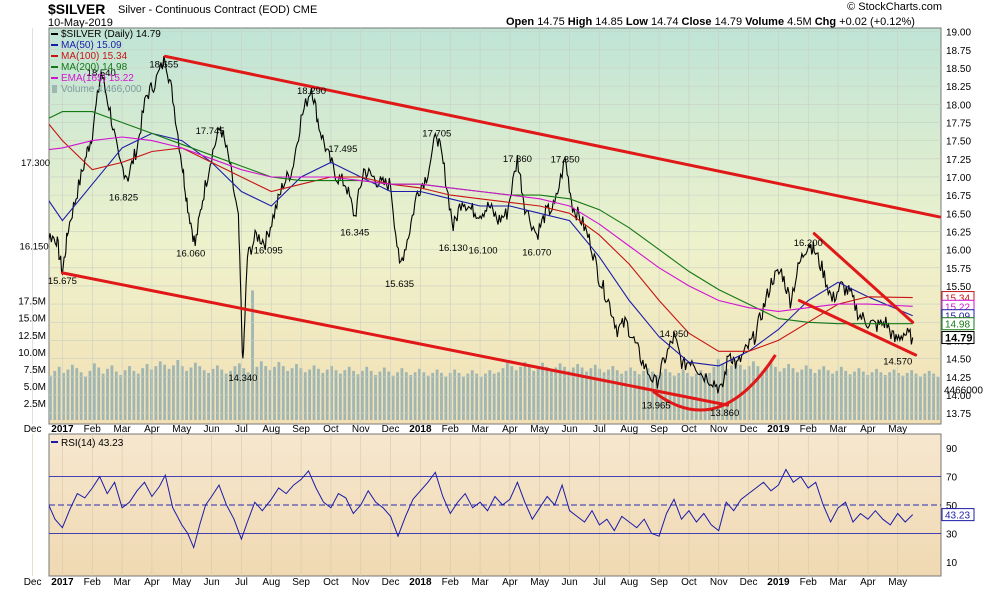 Image resolution: width=990 pixels, height=591 pixels. Describe the element at coordinates (91, 45) in the screenshot. I see `price-legend-entry: MA(50) 15.09` at that location.